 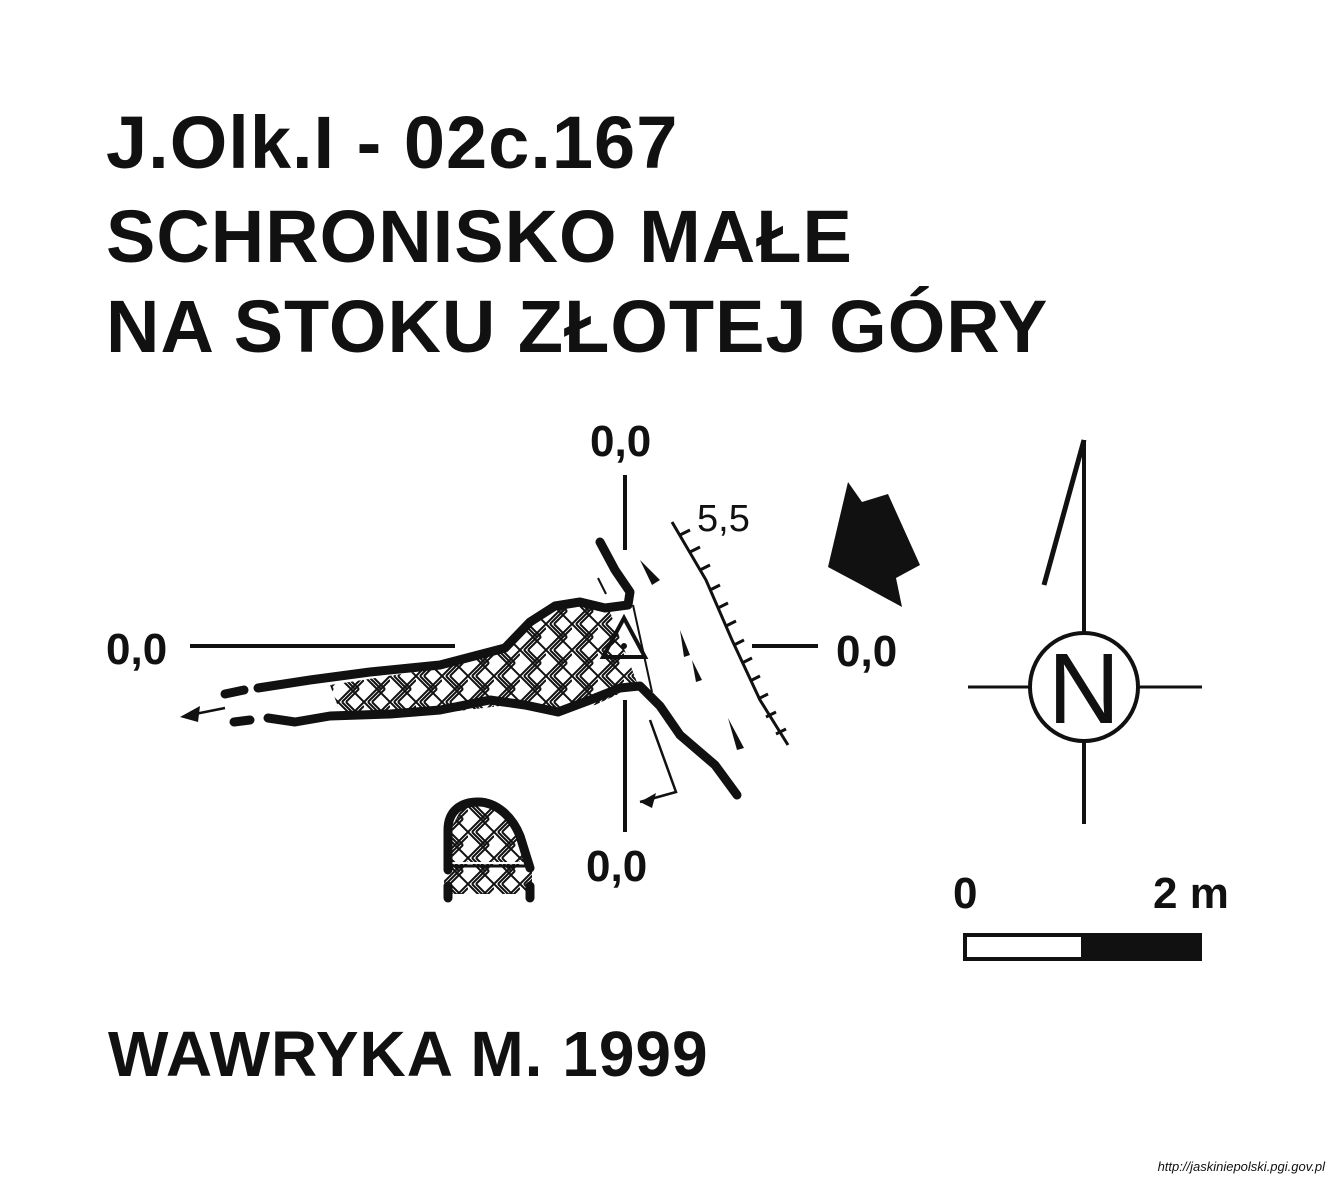 What do you see at coordinates (502, 740) in the screenshot?
I see `wall-lower` at bounding box center [502, 740].